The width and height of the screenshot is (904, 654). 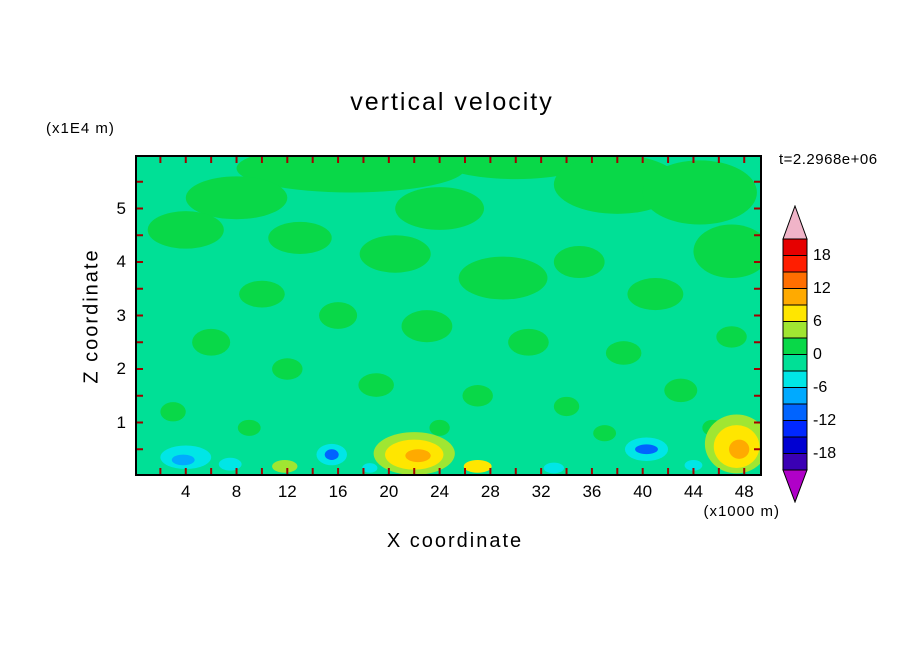 What do you see at coordinates (643, 491) in the screenshot?
I see `x-tick-label: 40` at bounding box center [643, 491].